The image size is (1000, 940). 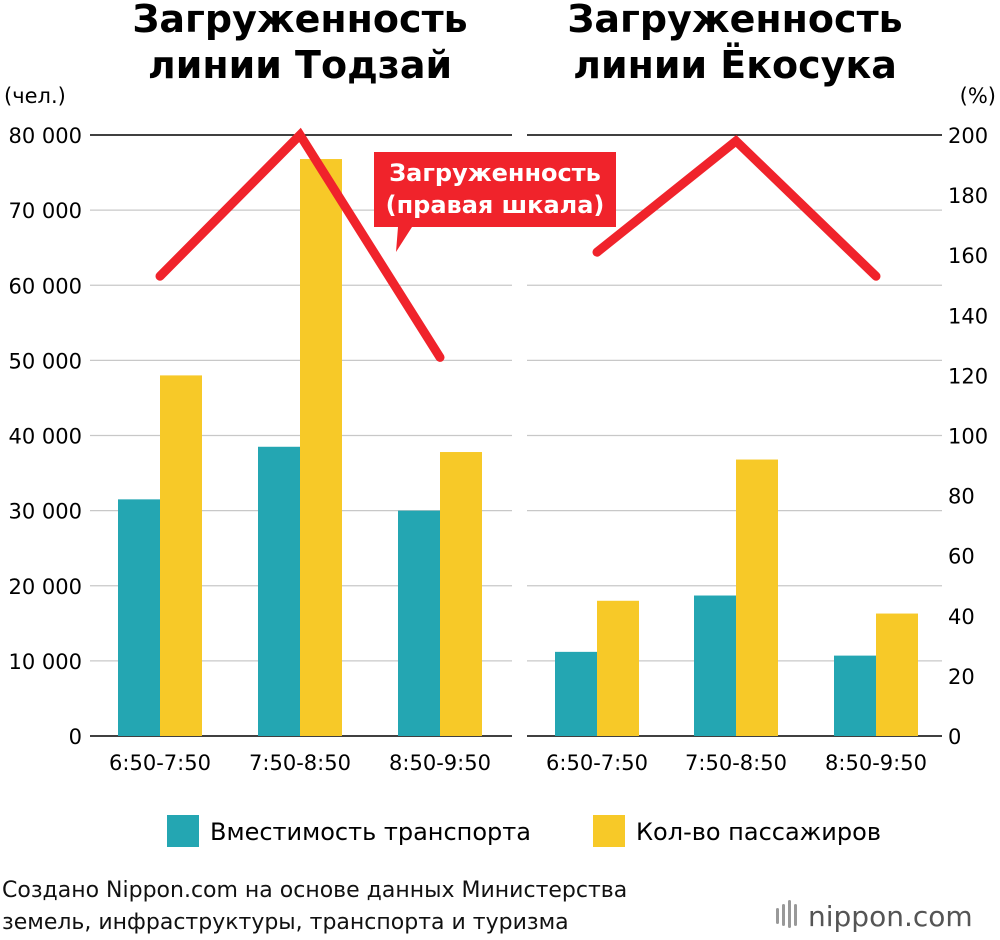 I want to click on right-tick-label: 0, so click(x=954, y=737).